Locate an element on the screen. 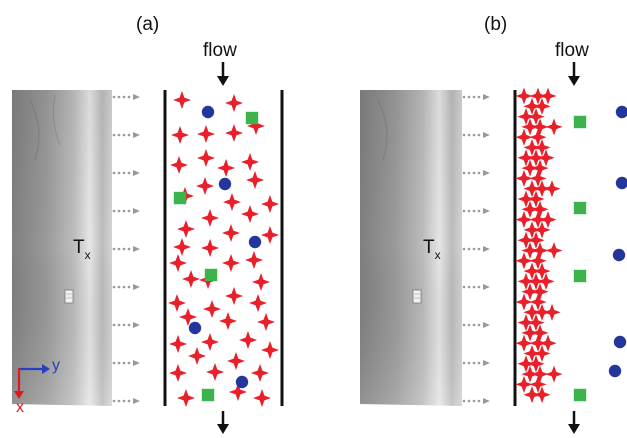 Image resolution: width=627 pixels, height=438 pixels. panel-b-flow-label: flow is located at coordinates (572, 50).